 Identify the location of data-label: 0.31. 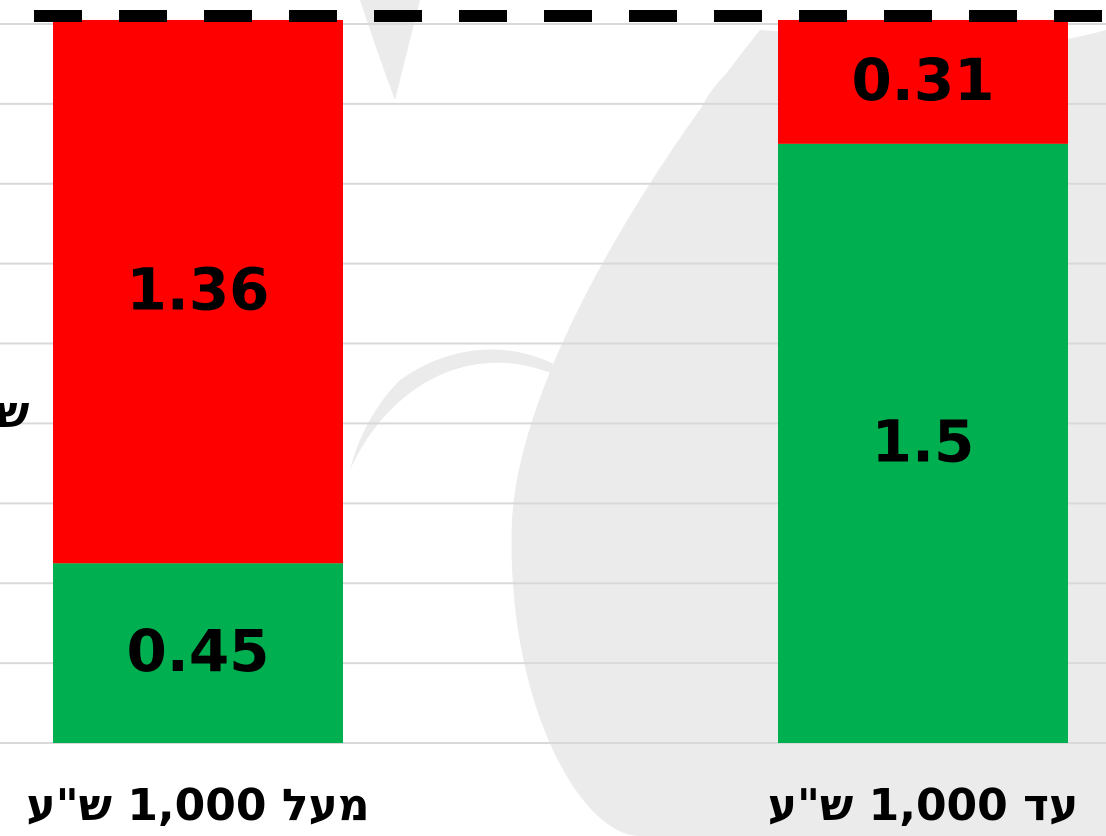
(922, 80).